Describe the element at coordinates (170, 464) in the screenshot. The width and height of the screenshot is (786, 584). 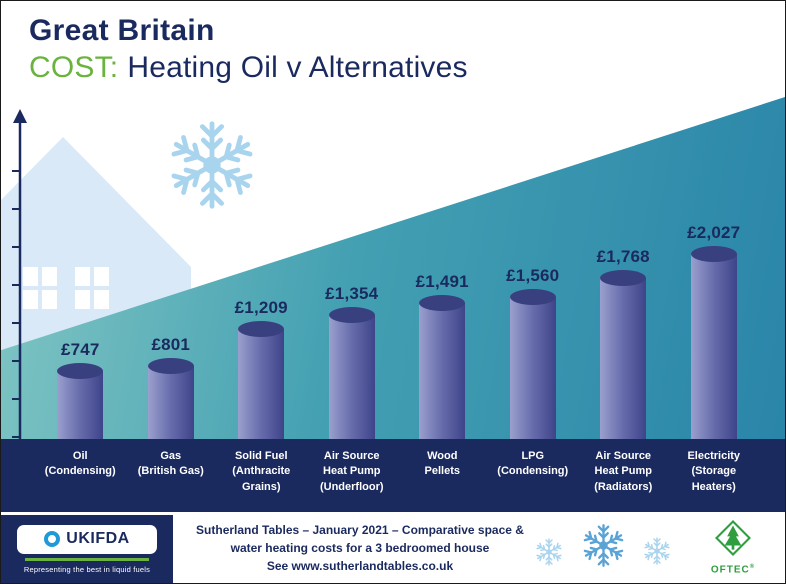
I see `category-label: Gas (British Gas)` at that location.